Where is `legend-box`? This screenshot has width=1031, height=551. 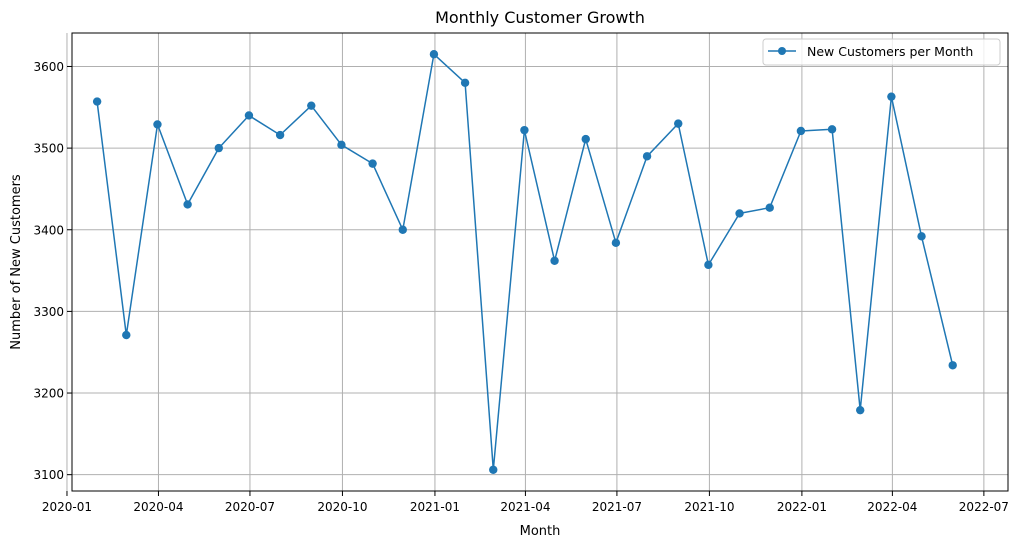
legend-box is located at coordinates (881, 52).